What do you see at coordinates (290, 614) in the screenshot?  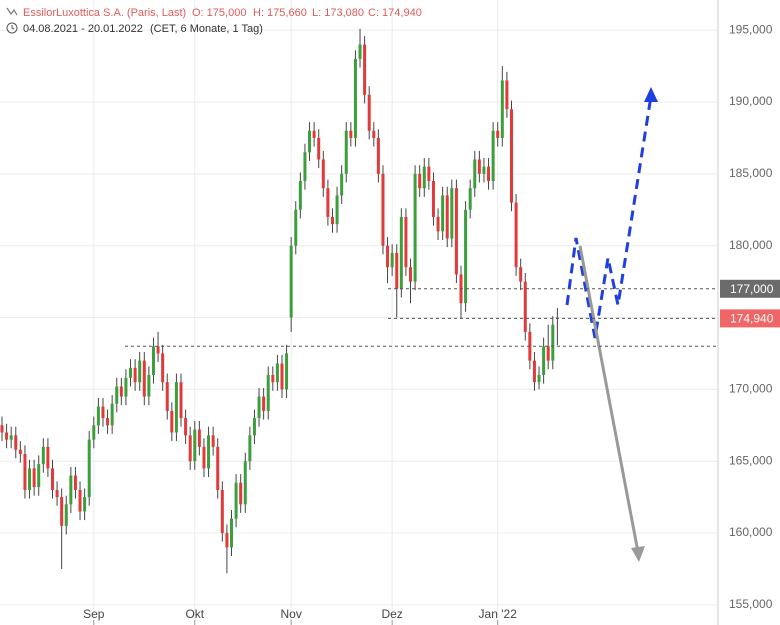 I see `x-tick-label: Nov` at bounding box center [290, 614].